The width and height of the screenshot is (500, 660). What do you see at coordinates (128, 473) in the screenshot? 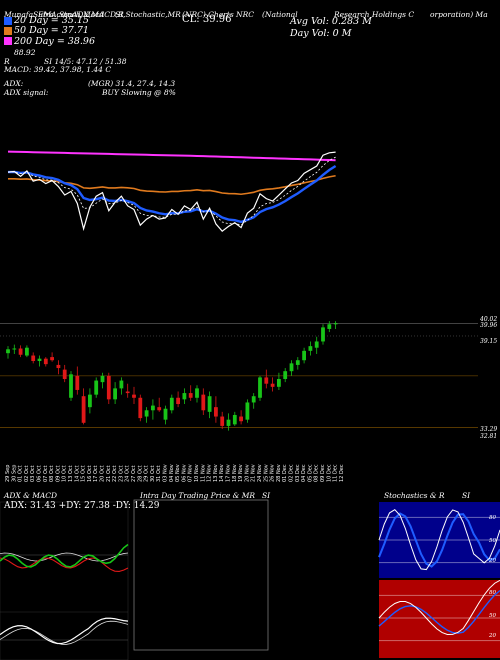
I see `date-label: 24 Oct` at bounding box center [128, 473].